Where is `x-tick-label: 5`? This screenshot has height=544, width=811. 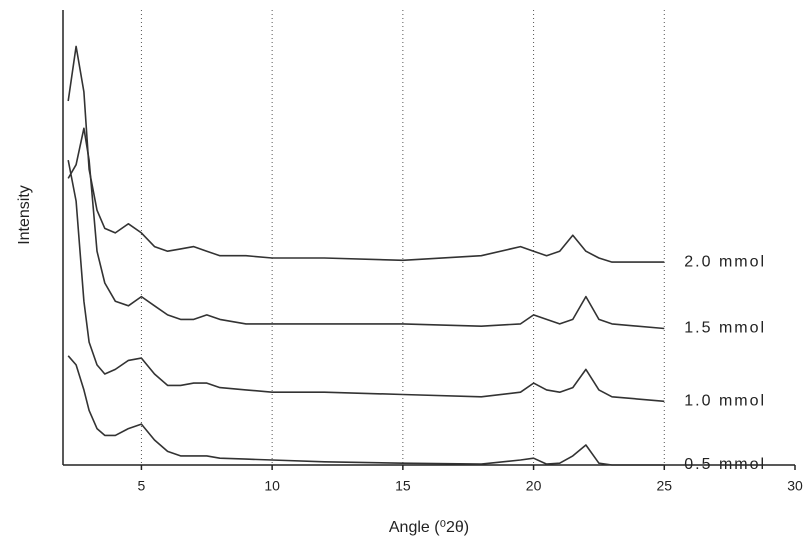 x-tick-label: 5 is located at coordinates (142, 486).